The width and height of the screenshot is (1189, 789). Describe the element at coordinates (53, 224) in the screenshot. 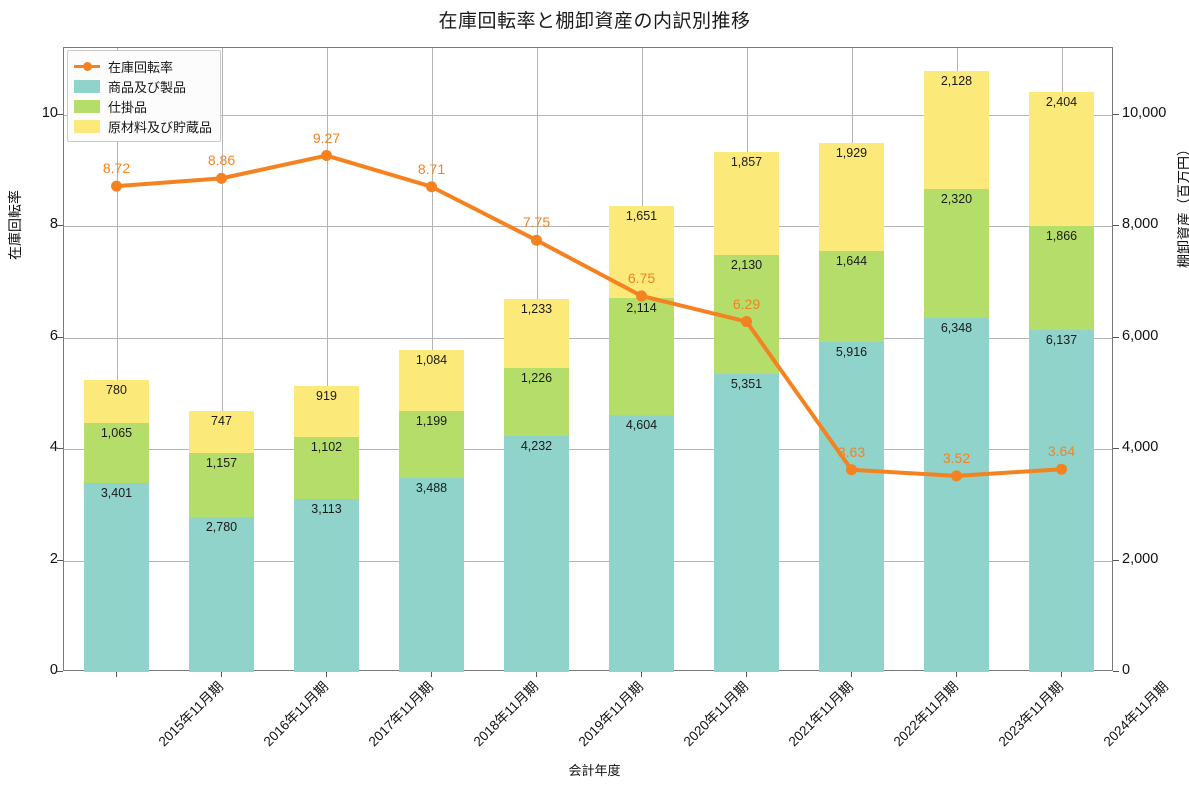

I see `y-tick-left: 8` at that location.